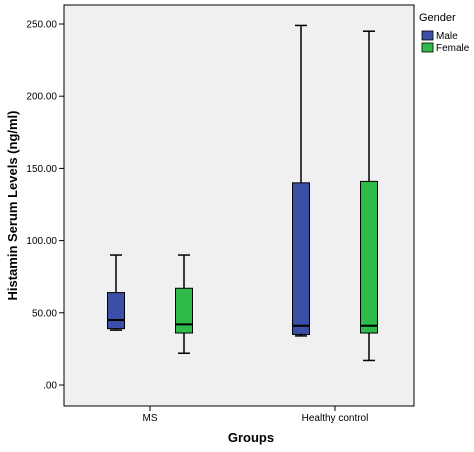 The height and width of the screenshot is (452, 474). What do you see at coordinates (12, 206) in the screenshot?
I see `y-axis-title: Histamin Serum Levels (ng/ml)` at bounding box center [12, 206].